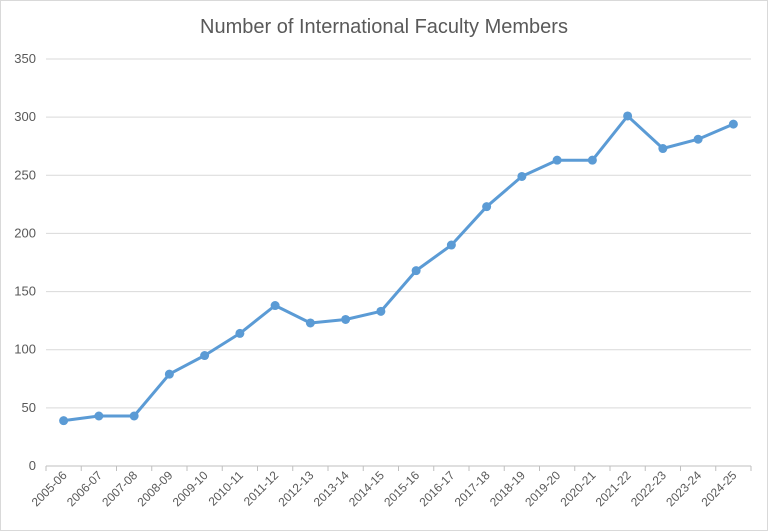 This screenshot has height=531, width=768. What do you see at coordinates (648, 488) in the screenshot?
I see `x-tick-label: 2022-23` at bounding box center [648, 488].